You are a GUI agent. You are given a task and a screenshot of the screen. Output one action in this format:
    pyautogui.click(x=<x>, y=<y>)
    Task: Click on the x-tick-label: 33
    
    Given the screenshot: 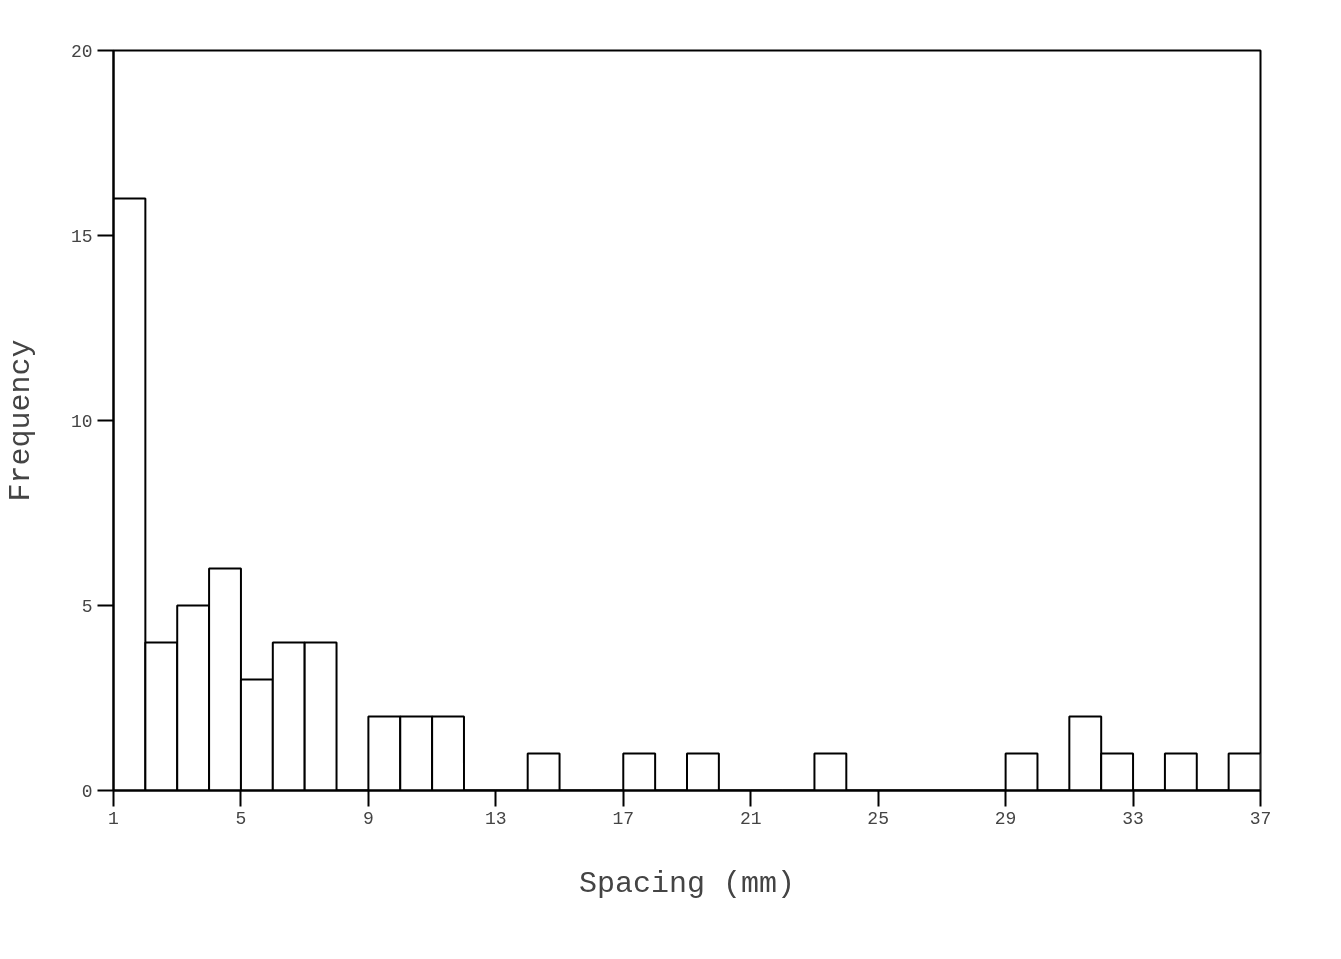 What is the action you would take?
    pyautogui.click(x=1133, y=818)
    